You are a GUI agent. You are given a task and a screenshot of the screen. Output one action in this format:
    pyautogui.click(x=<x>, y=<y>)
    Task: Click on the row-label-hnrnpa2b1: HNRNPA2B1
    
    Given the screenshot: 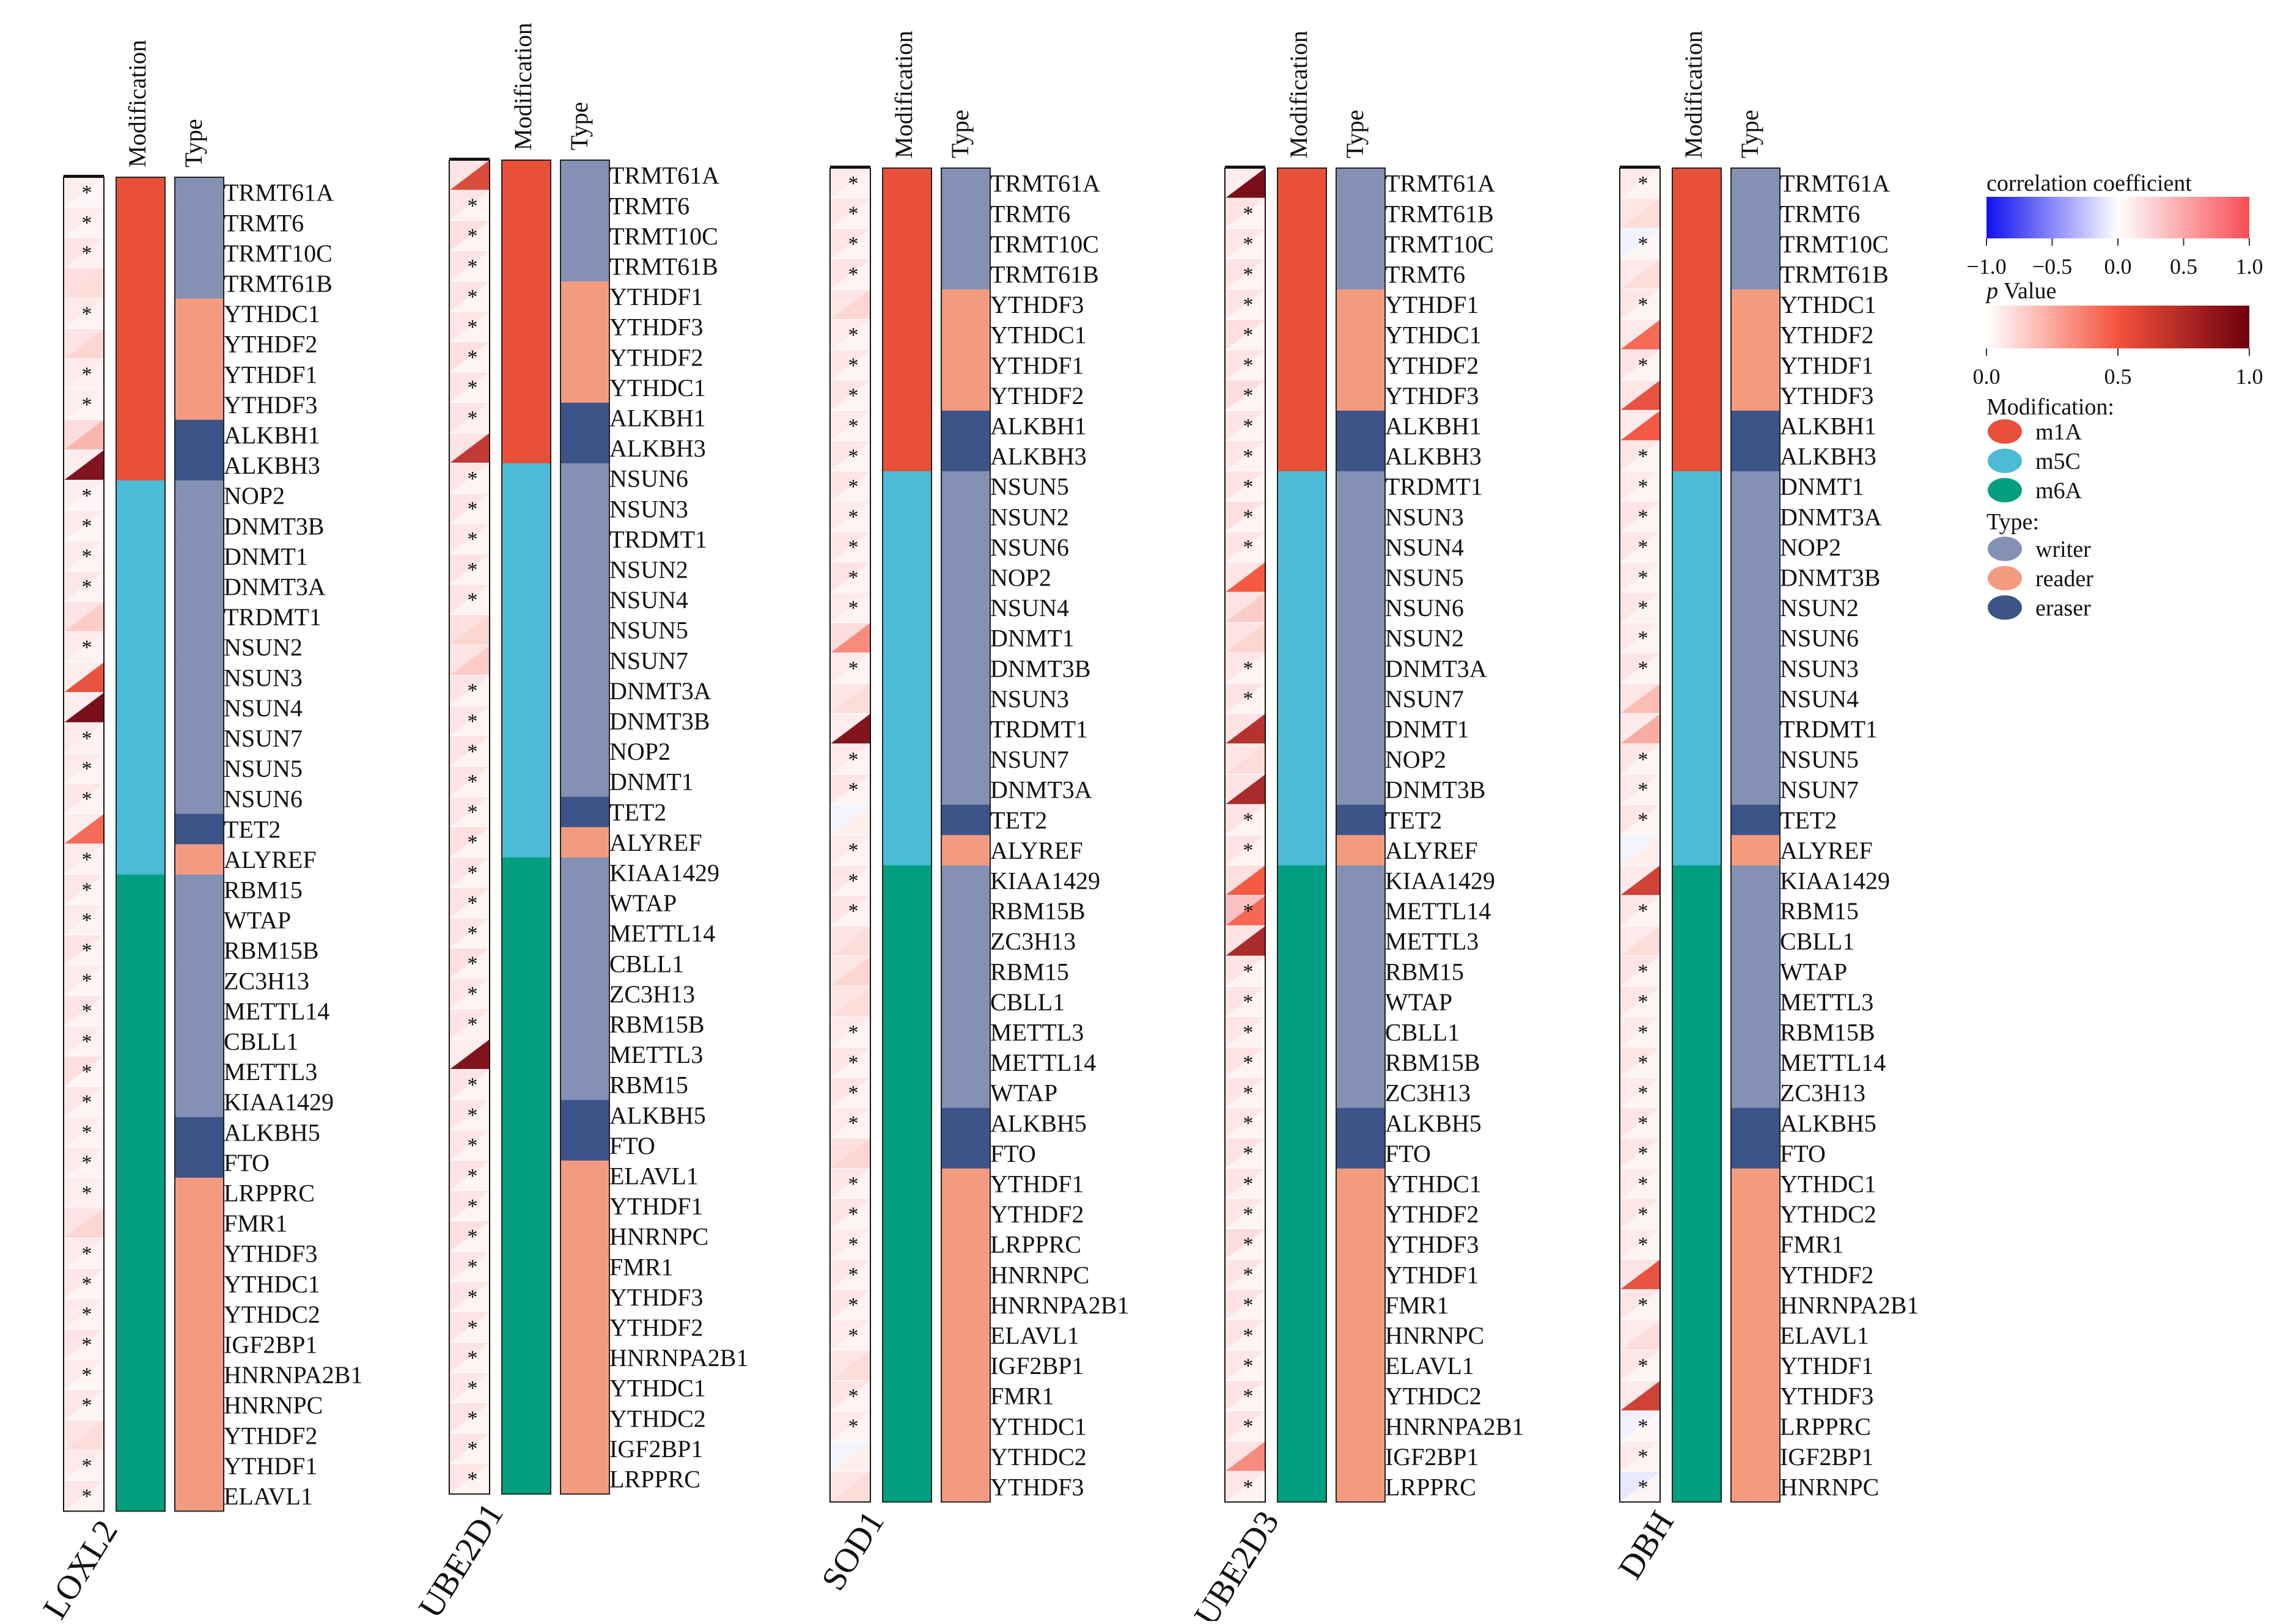 What is the action you would take?
    pyautogui.click(x=1455, y=1426)
    